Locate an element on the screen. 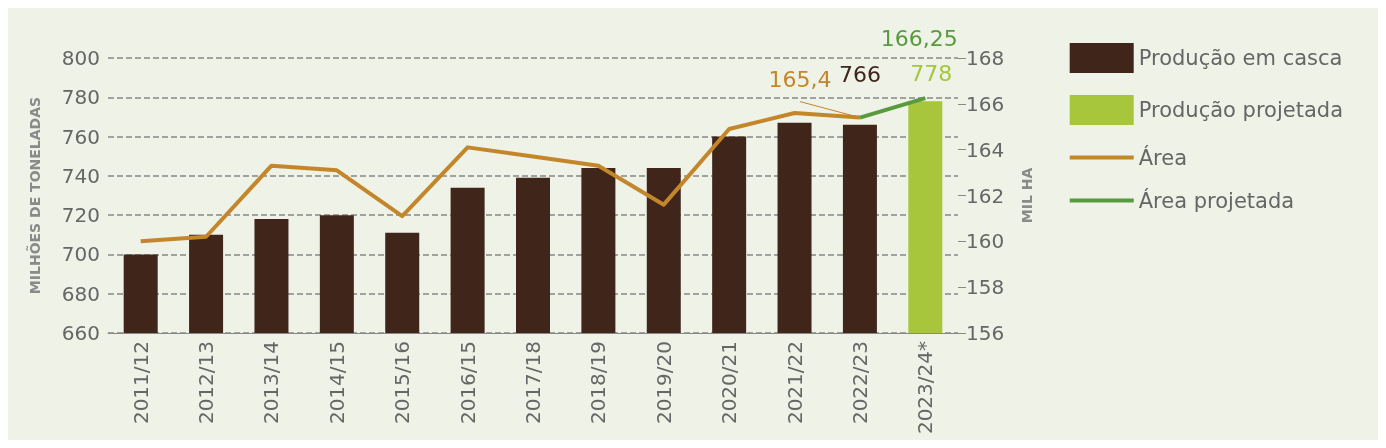 This screenshot has width=1386, height=448. y-tick-label: 760 is located at coordinates (80, 136).